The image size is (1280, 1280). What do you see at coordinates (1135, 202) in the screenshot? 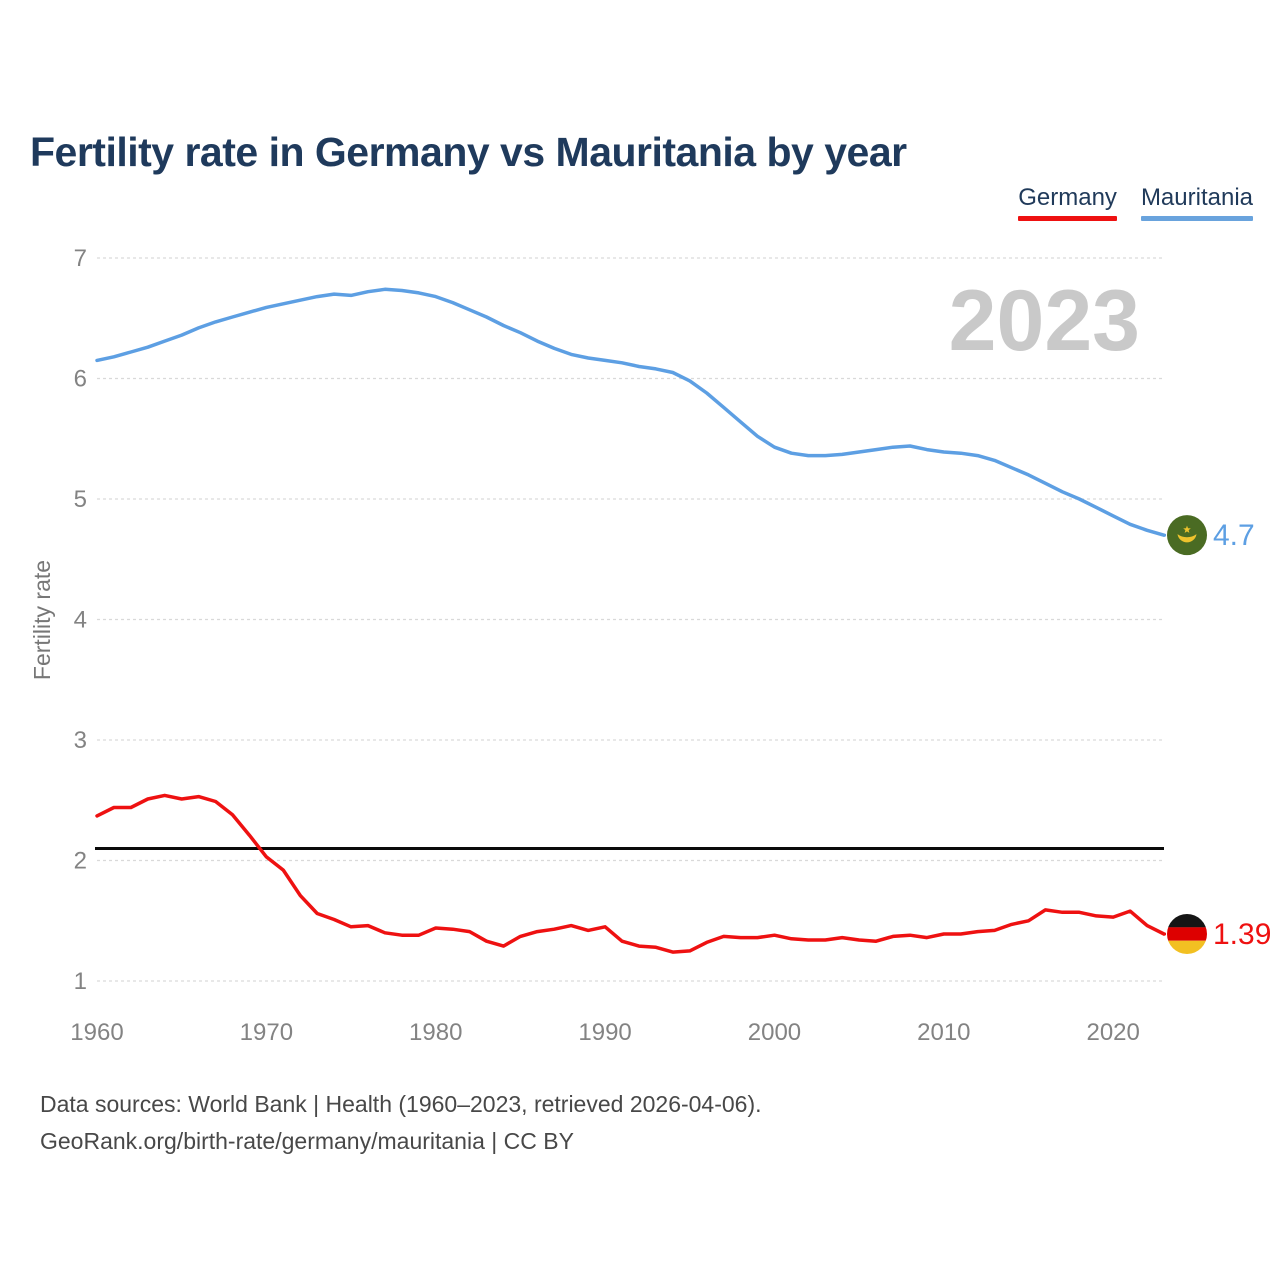
I see `legend: Germany Mauritania` at bounding box center [1135, 202].